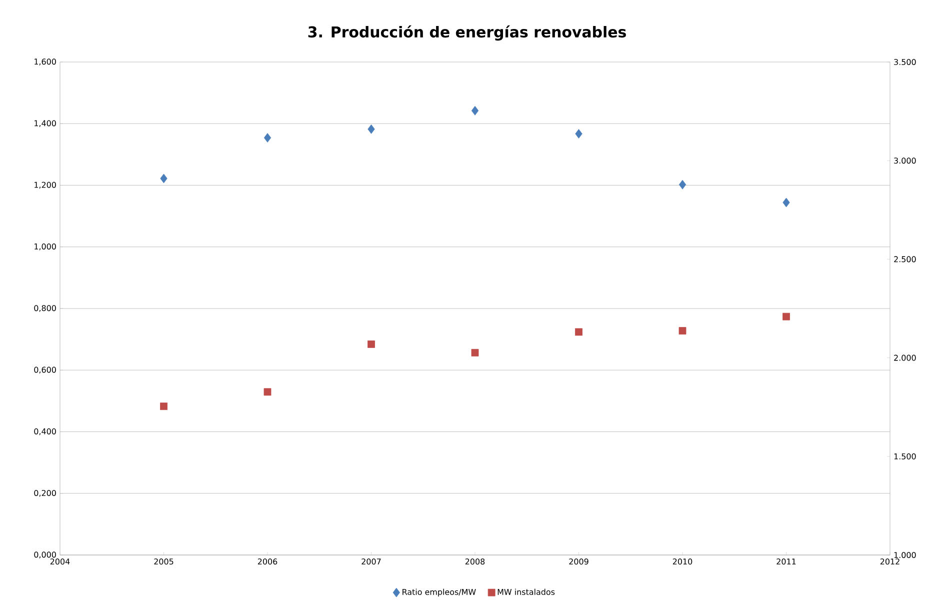  What do you see at coordinates (467, 33) in the screenshot?
I see `chart-title: 3. Producción de energías renovables` at bounding box center [467, 33].